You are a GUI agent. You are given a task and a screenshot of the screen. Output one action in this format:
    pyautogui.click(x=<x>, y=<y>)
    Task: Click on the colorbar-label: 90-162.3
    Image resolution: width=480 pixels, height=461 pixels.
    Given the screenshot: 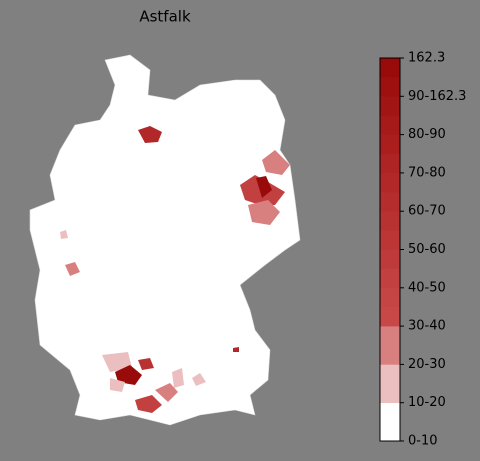 What is the action you would take?
    pyautogui.click(x=437, y=96)
    